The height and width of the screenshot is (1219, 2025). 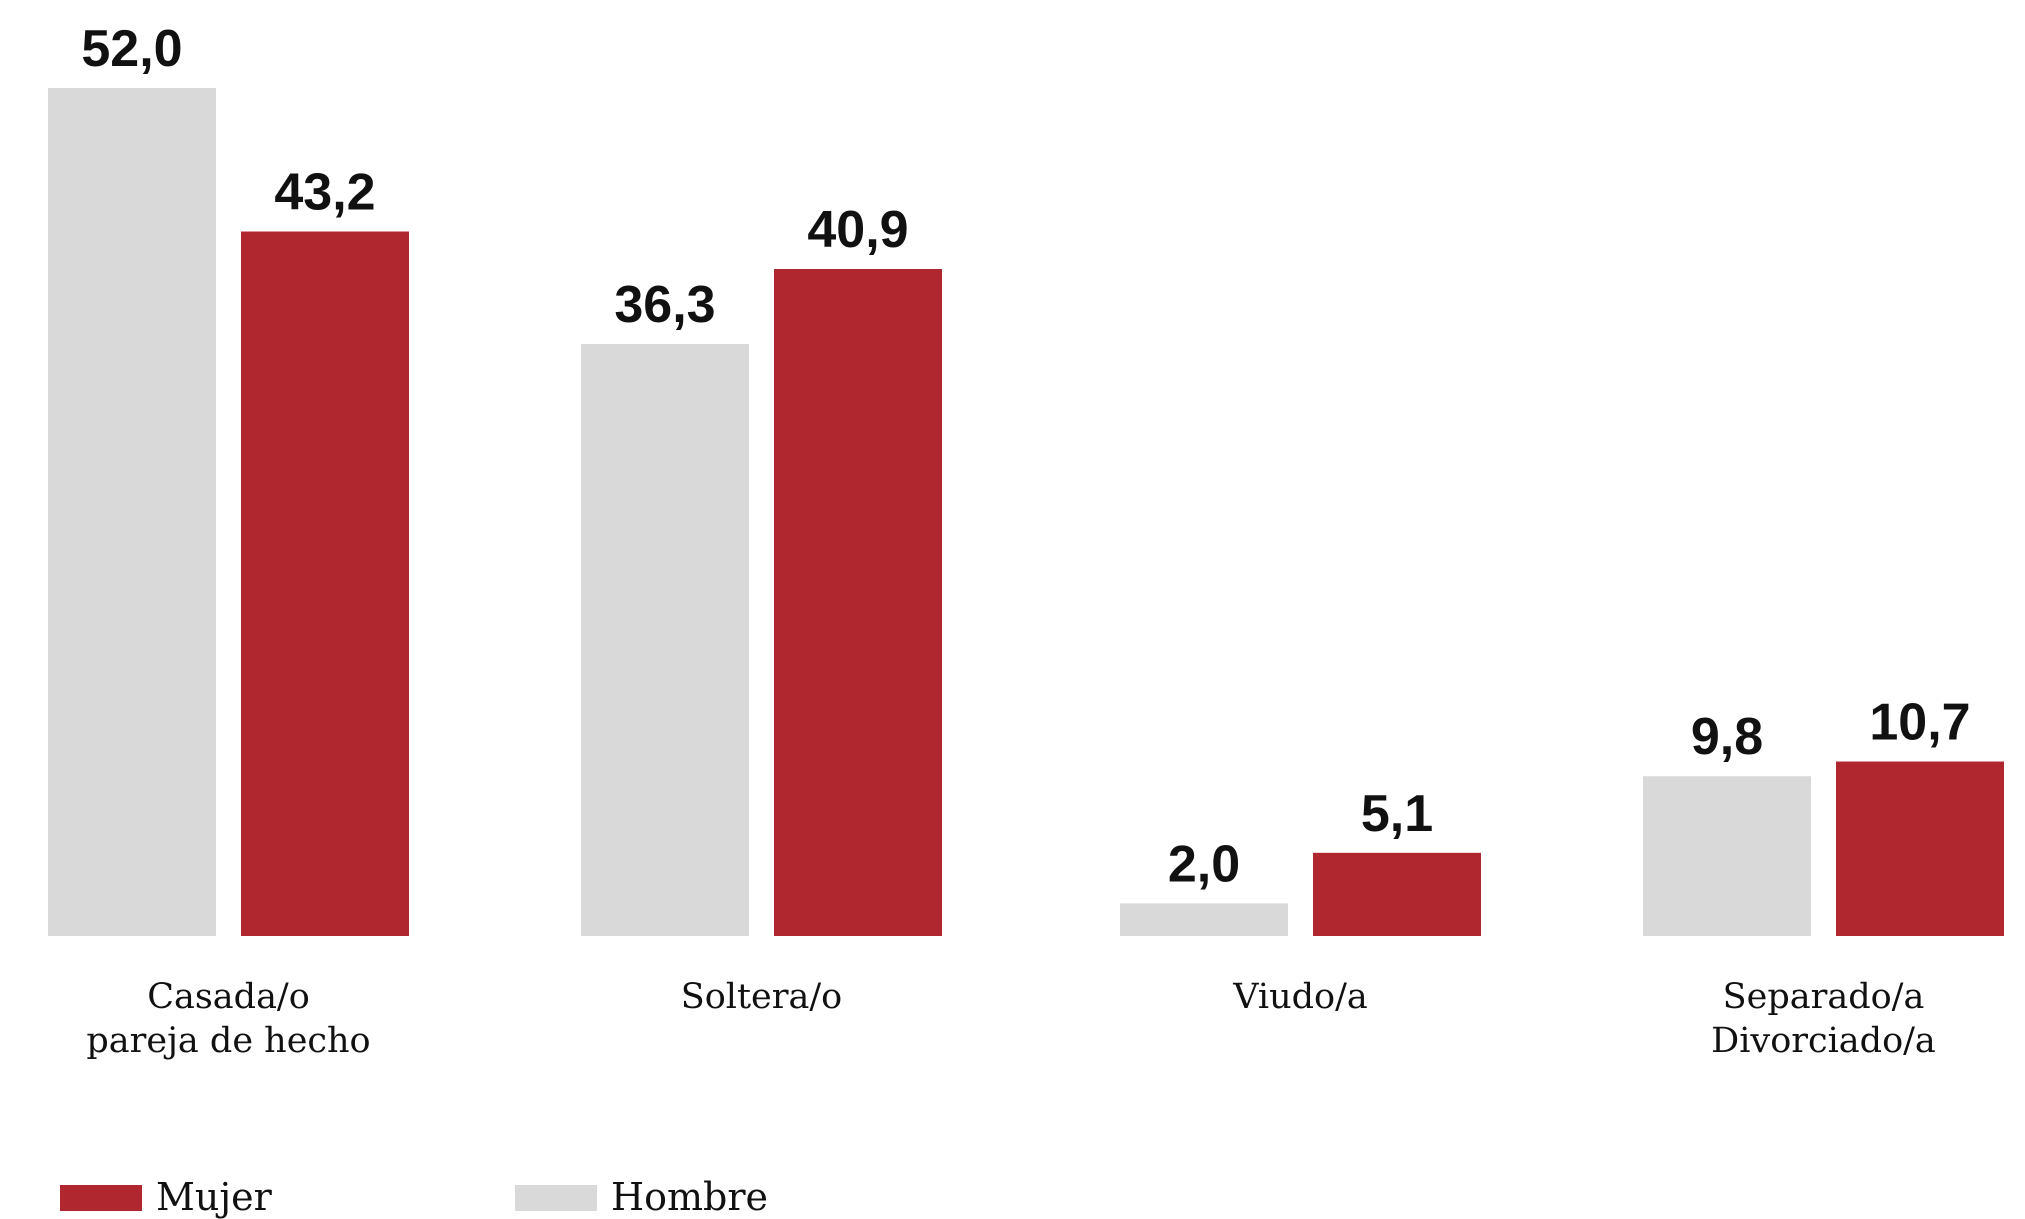 What do you see at coordinates (1397, 814) in the screenshot?
I see `value-label-mujer-viudo-a: 5,1` at bounding box center [1397, 814].